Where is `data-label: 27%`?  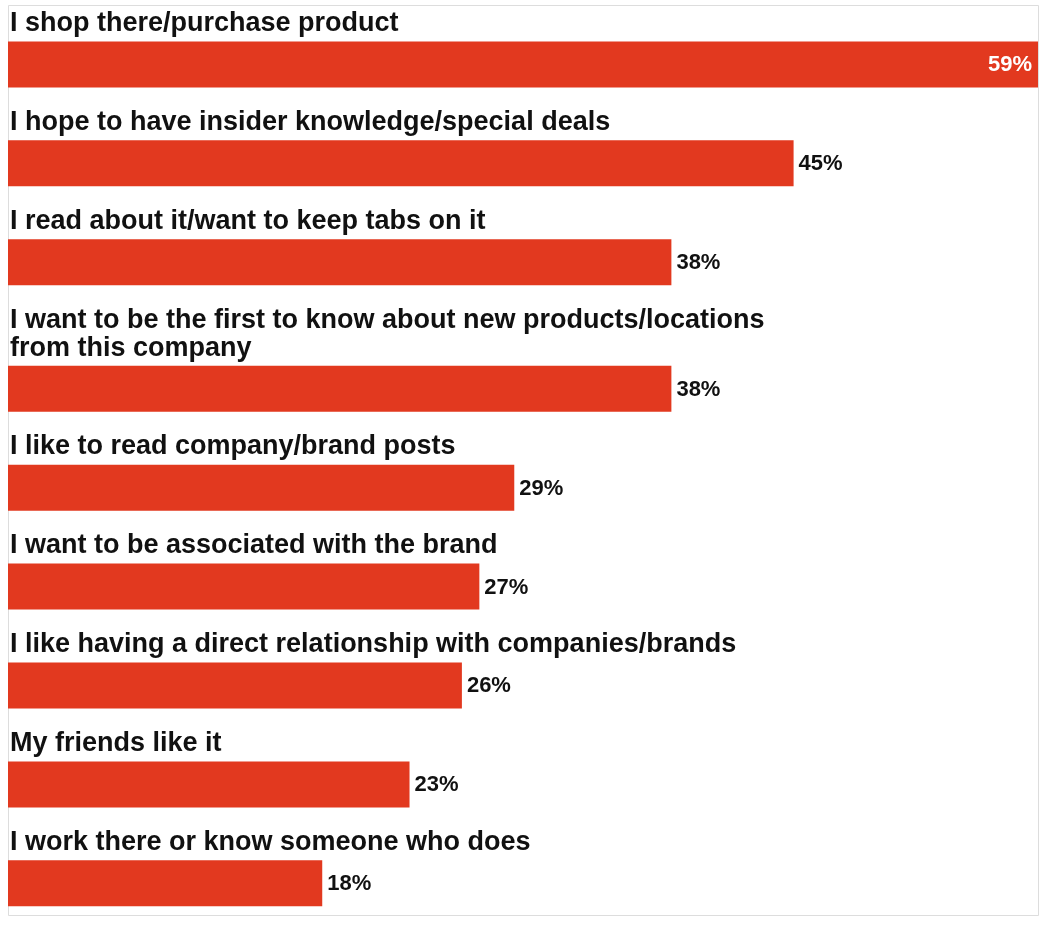 data-label: 27% is located at coordinates (506, 586).